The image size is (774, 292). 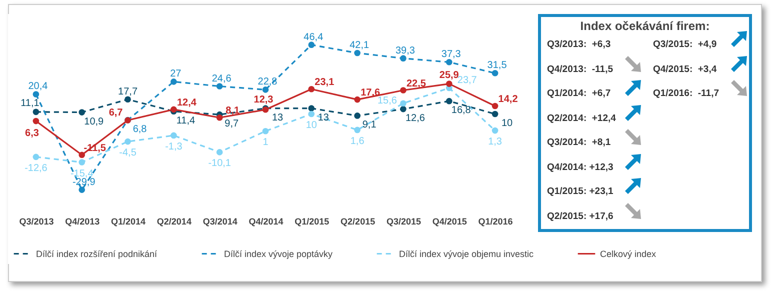 What do you see at coordinates (186, 102) in the screenshot?
I see `data-label: 12,4` at bounding box center [186, 102].